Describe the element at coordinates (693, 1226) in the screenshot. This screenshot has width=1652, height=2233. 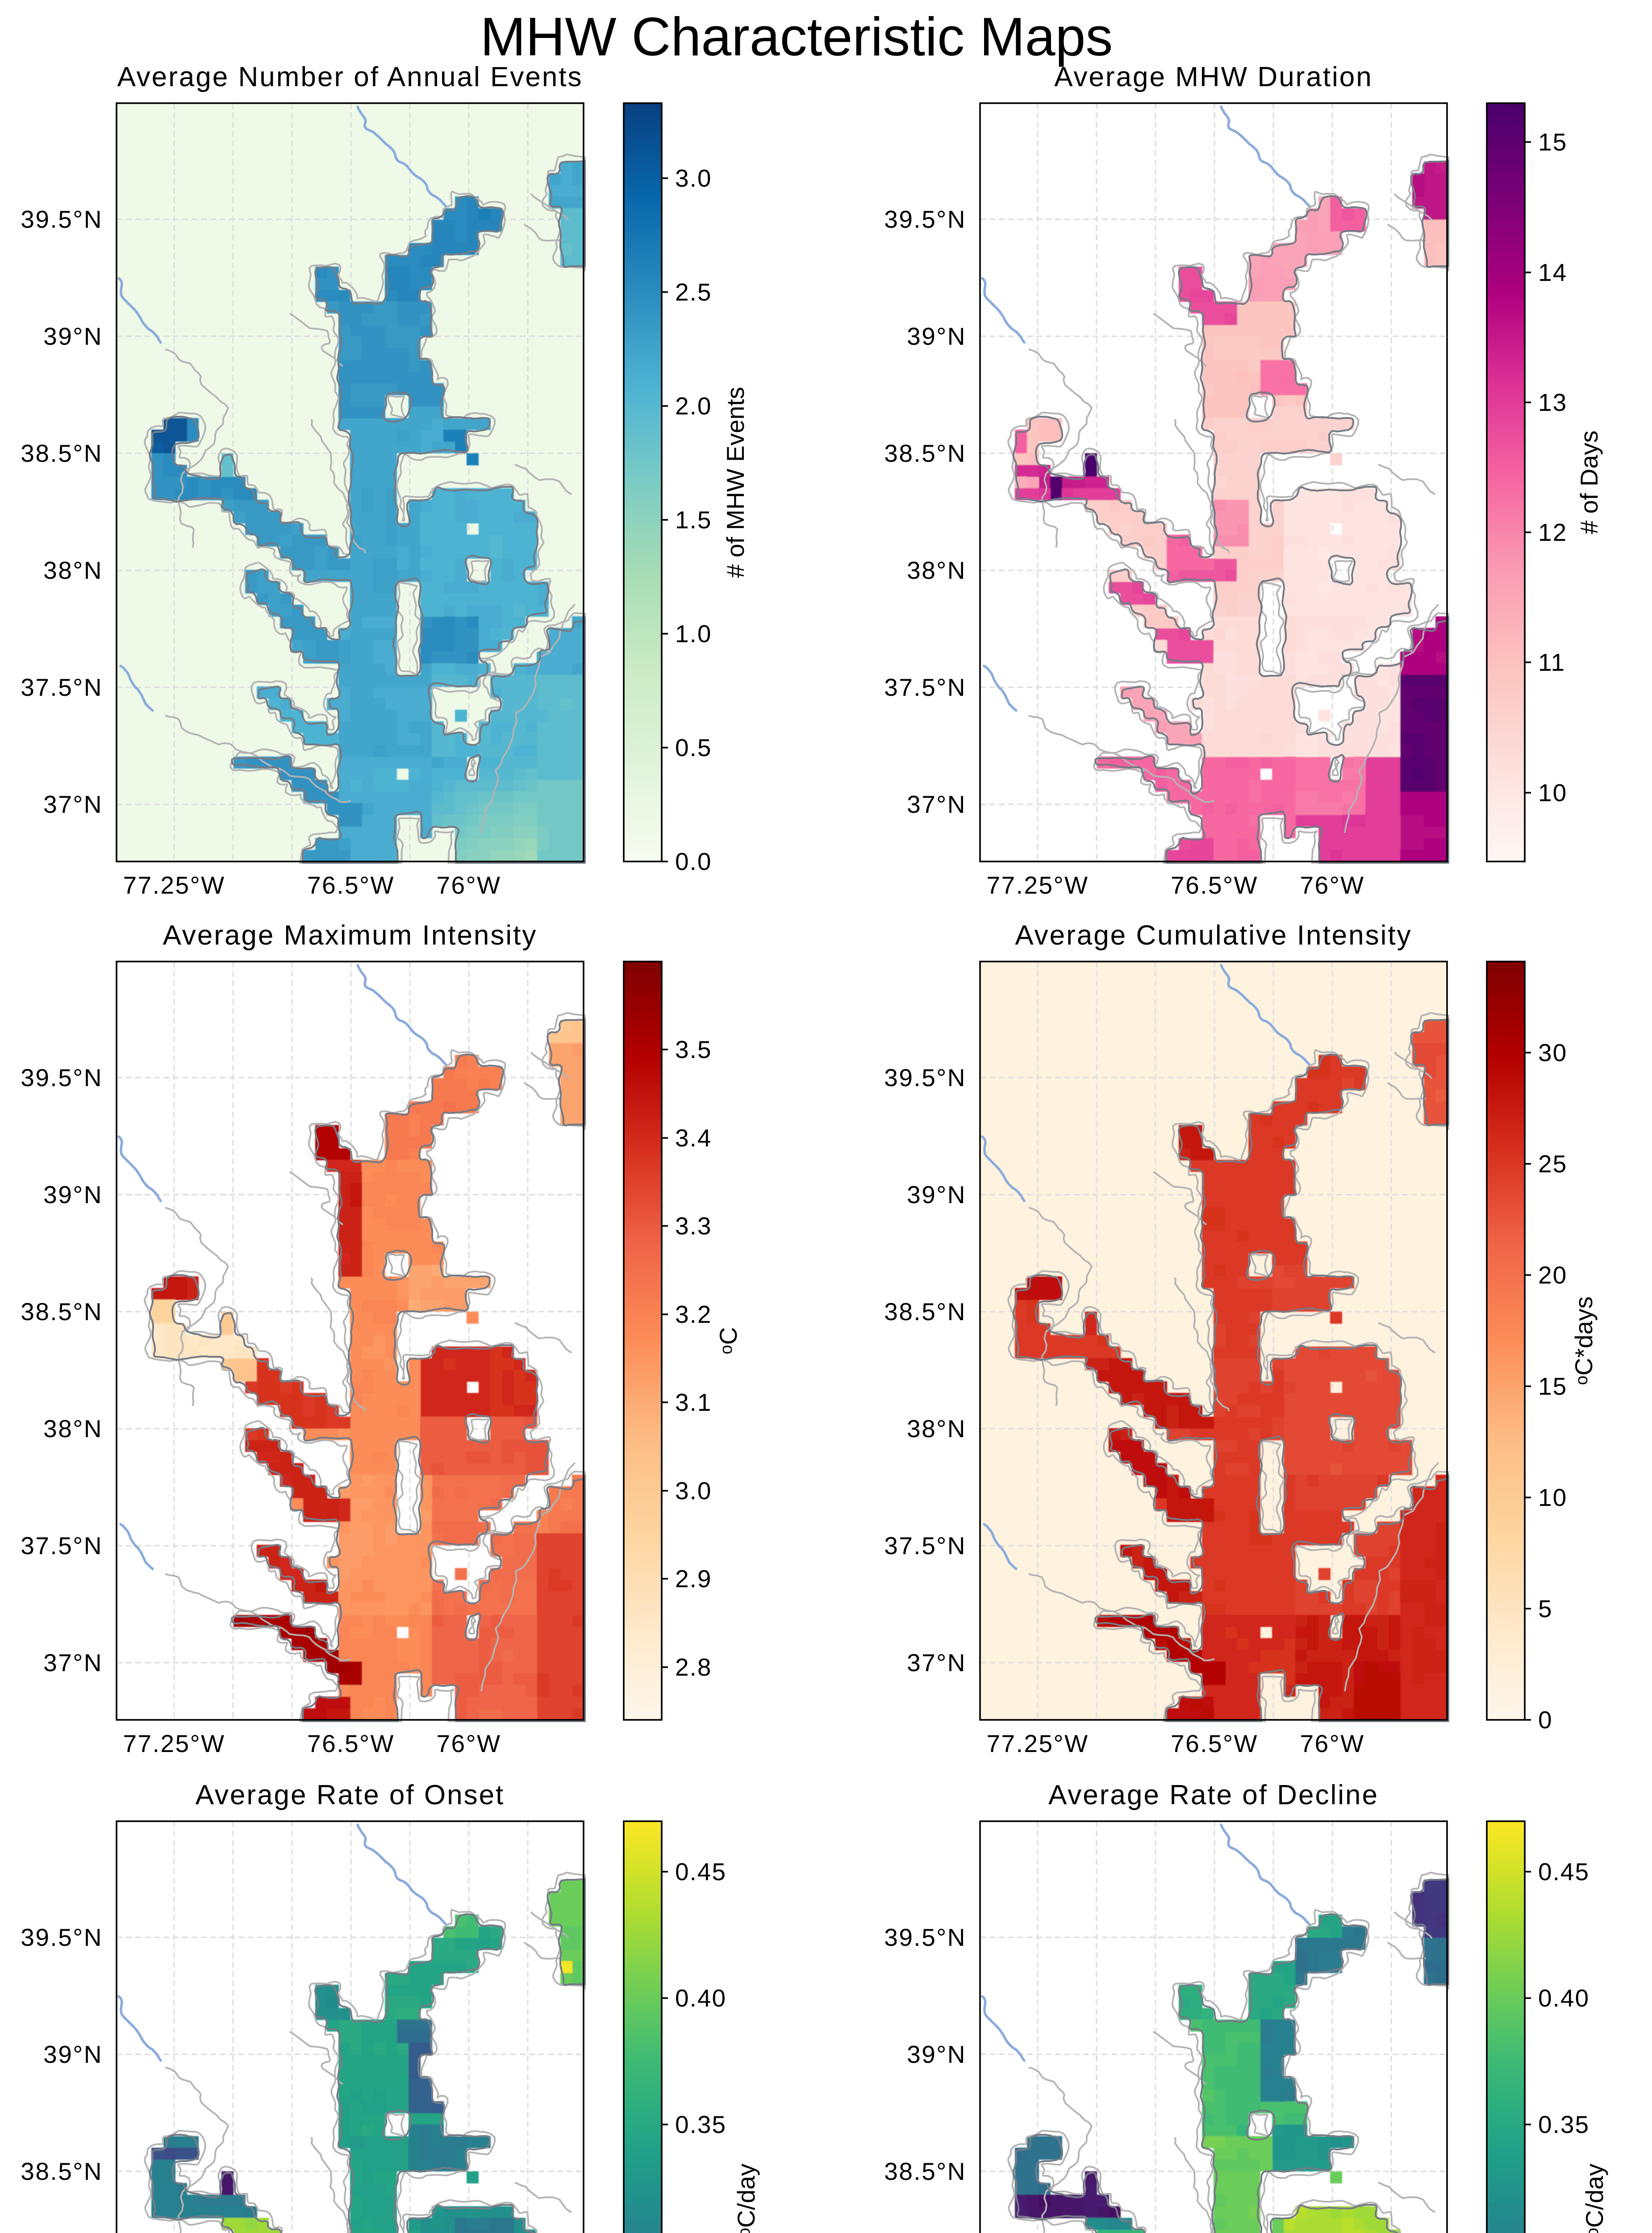
I see `svg-text: 3.3` at that location.